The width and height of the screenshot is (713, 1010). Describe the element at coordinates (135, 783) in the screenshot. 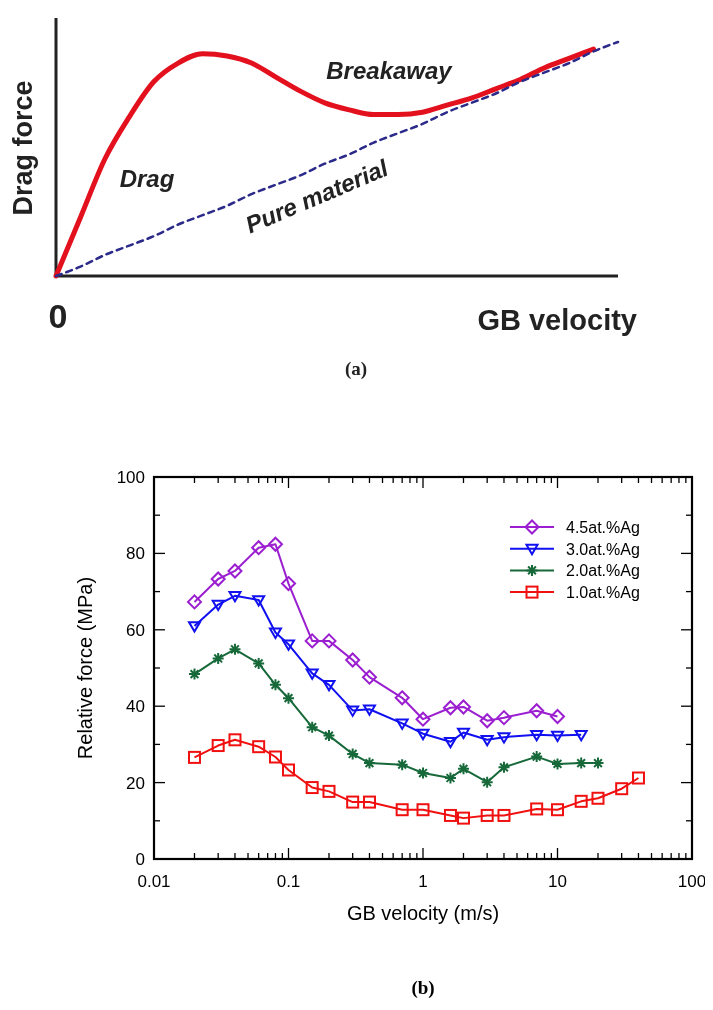

I see `y-tick-label: 20` at that location.